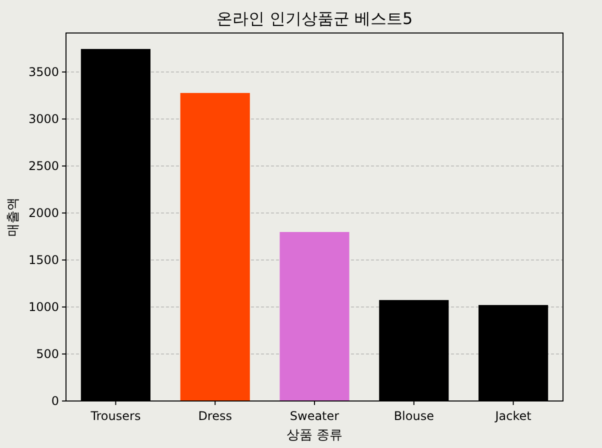 This screenshot has height=448, width=602. Describe the element at coordinates (43, 166) in the screenshot. I see `y-tick-label: 2500` at that location.